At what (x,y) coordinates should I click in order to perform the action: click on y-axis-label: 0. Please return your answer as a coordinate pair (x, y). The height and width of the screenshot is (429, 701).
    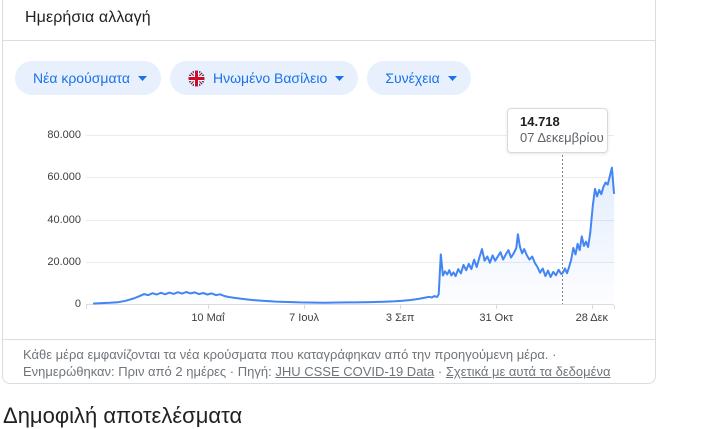
    Looking at the image, I should click on (77, 304).